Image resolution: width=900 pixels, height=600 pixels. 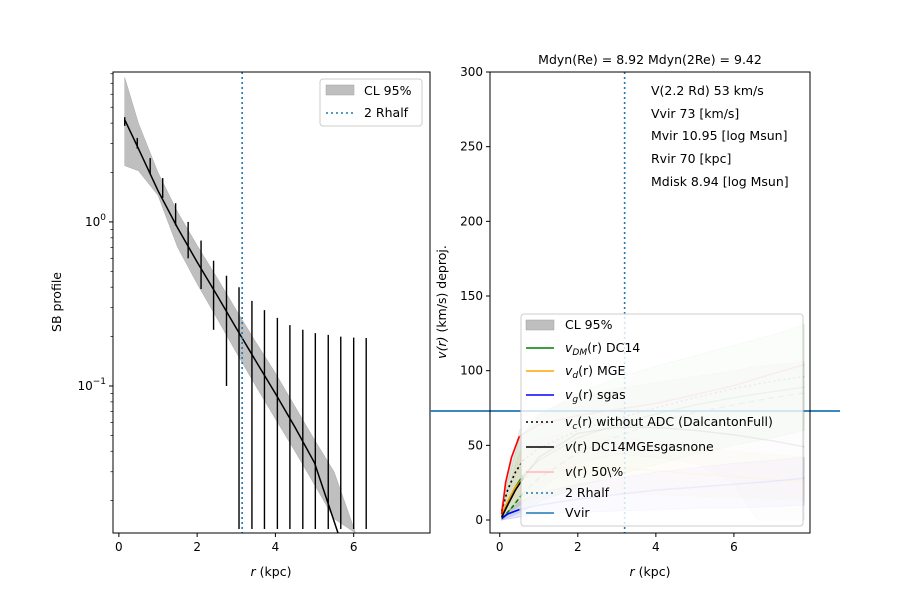 What do you see at coordinates (577, 512) in the screenshot?
I see `legend-label-vvir: Vvir` at bounding box center [577, 512].